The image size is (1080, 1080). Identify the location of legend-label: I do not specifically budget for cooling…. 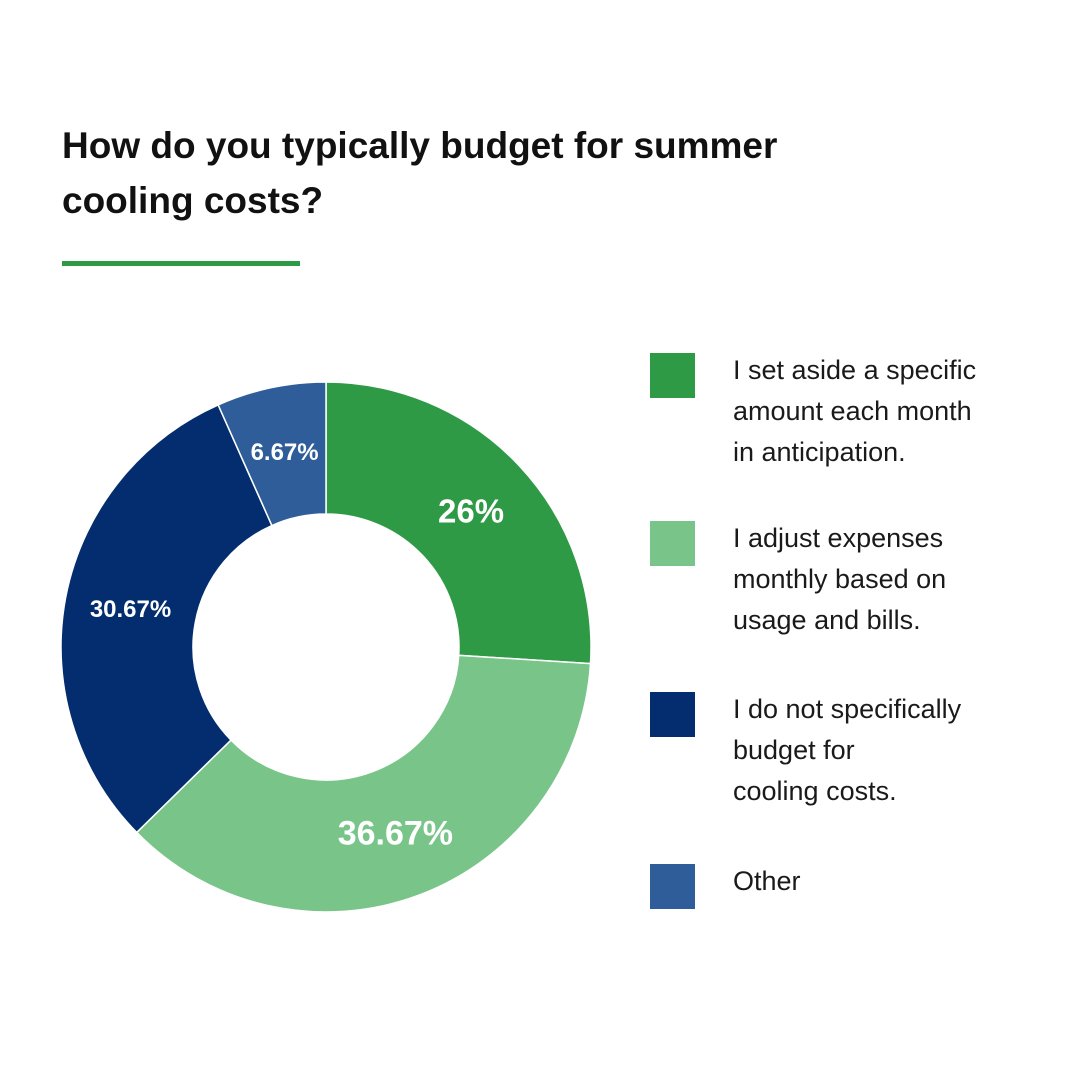
(847, 750).